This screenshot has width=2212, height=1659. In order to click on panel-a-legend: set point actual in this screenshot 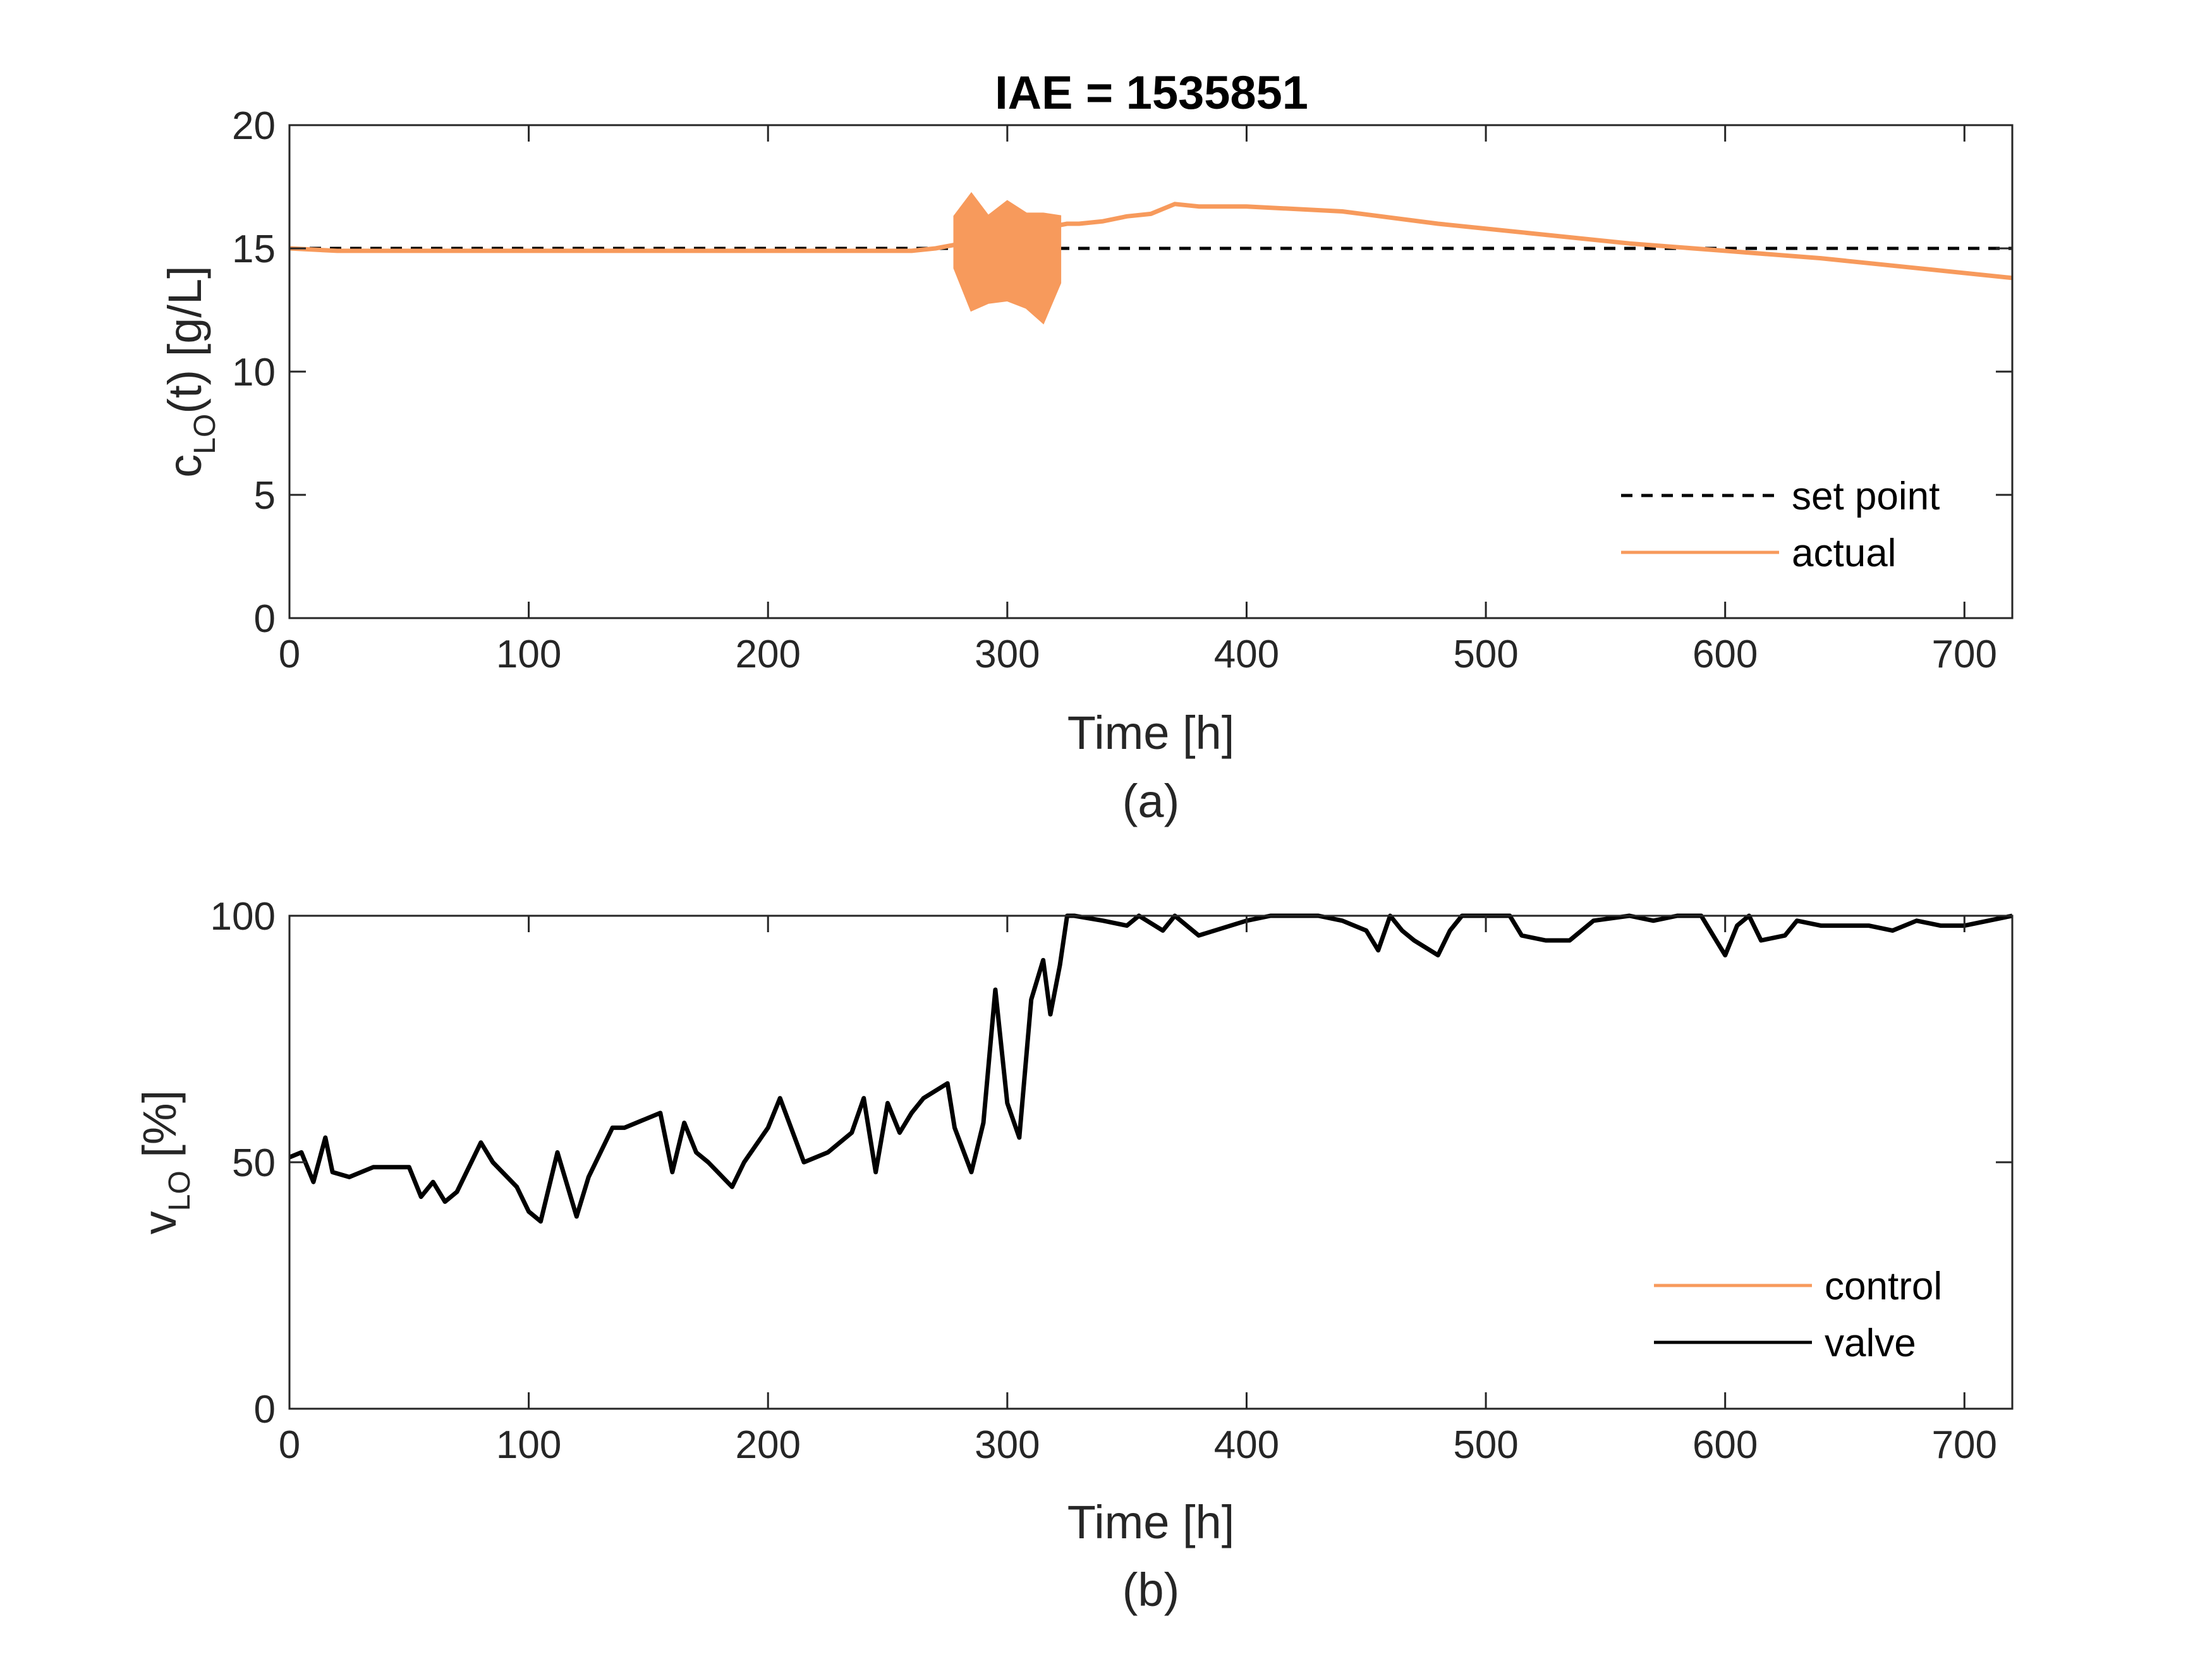, I will do `click(1780, 525)`.